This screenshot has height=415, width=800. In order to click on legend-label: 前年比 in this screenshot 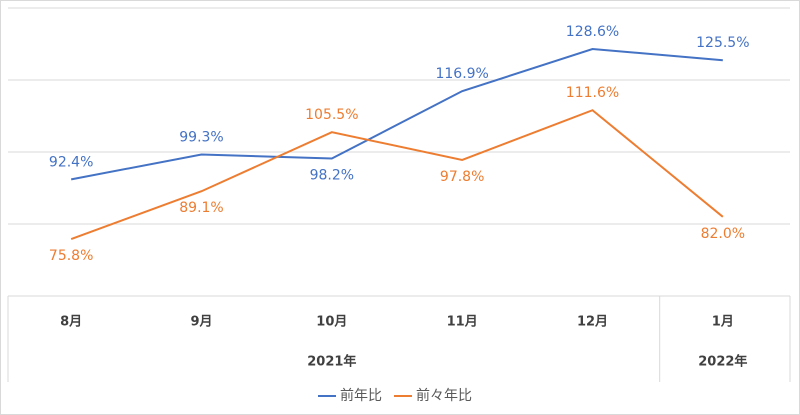, I will do `click(361, 395)`.